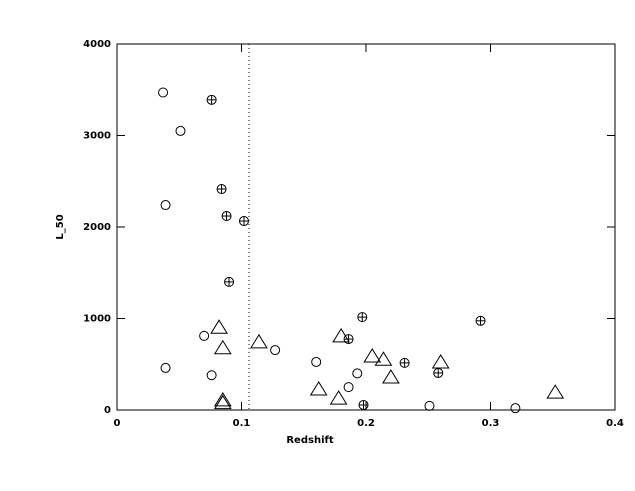 The width and height of the screenshot is (635, 491). Describe the element at coordinates (97, 319) in the screenshot. I see `y-tick-label: 1000` at that location.